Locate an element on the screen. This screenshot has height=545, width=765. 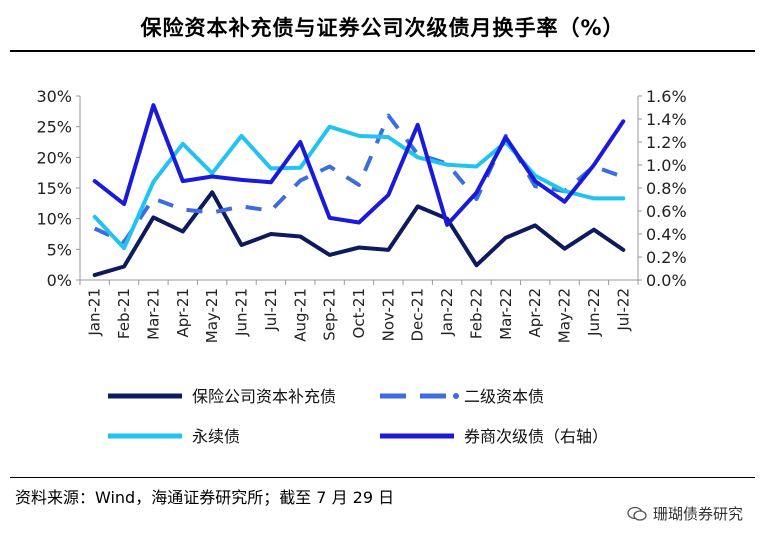
y-left-tick-label: 15% is located at coordinates (54, 188).